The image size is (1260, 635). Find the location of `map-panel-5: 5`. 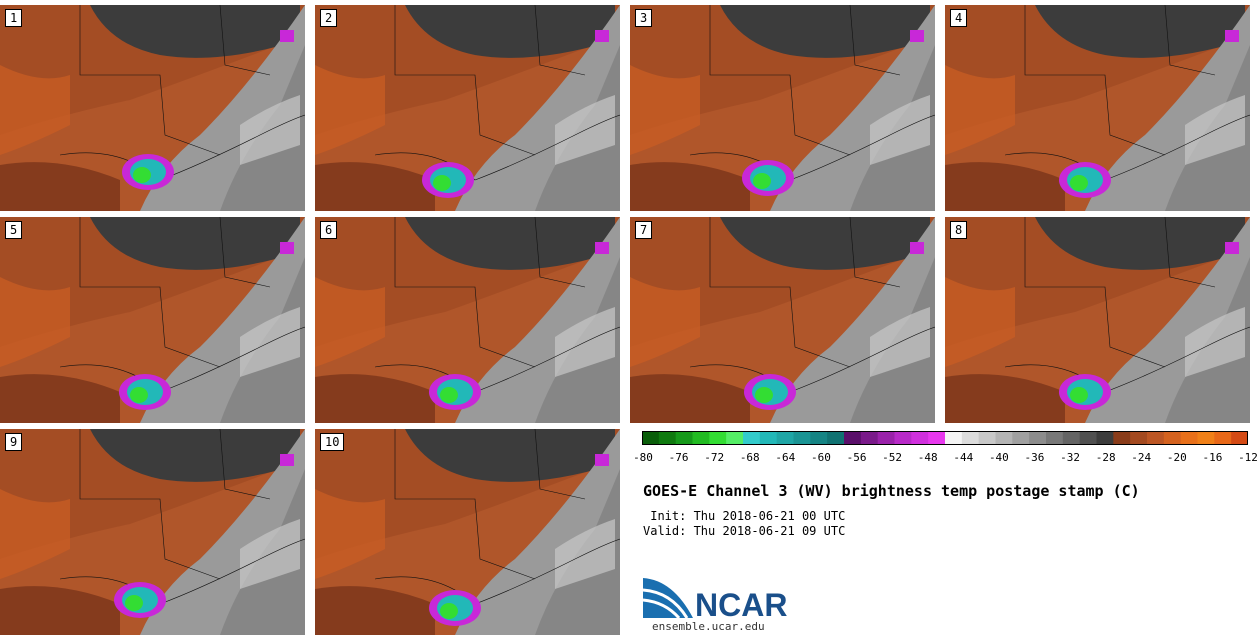

map-panel-5: 5 is located at coordinates (152, 320).